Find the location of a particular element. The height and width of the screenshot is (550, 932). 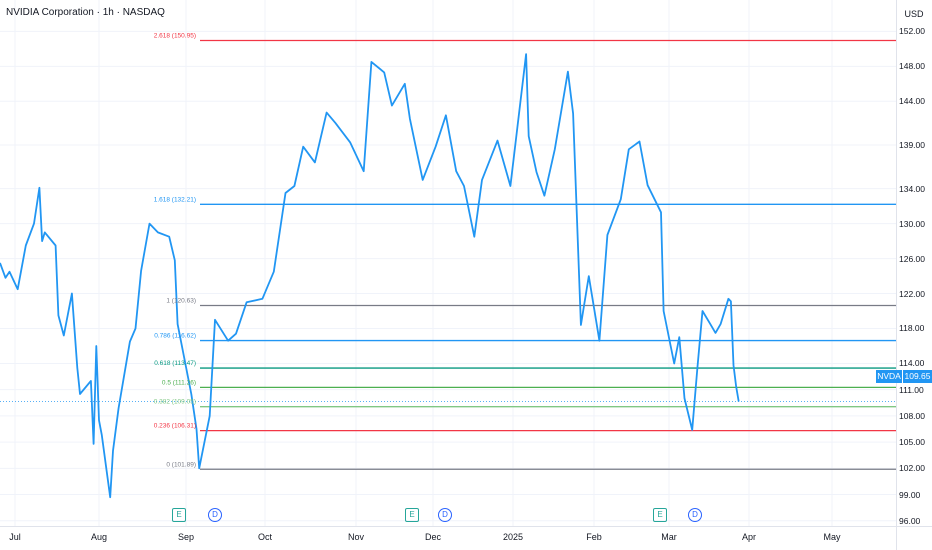

price-tick-label: 114.00 is located at coordinates (912, 363).